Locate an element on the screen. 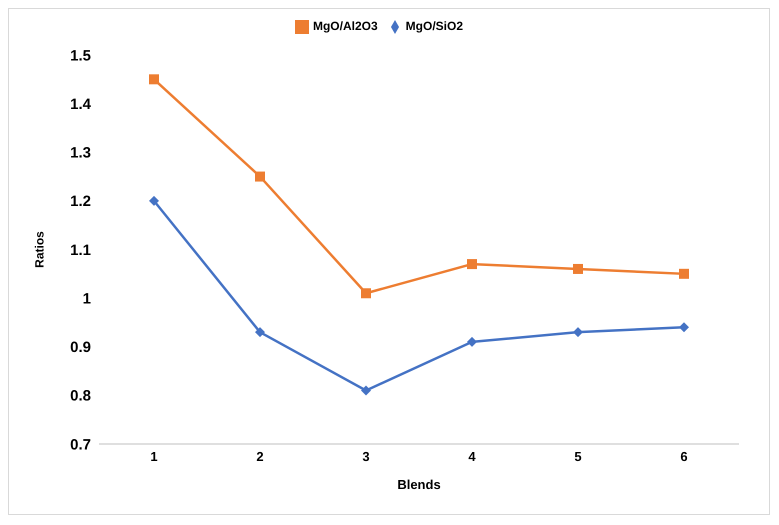  x-tick-label: 4 is located at coordinates (472, 456).